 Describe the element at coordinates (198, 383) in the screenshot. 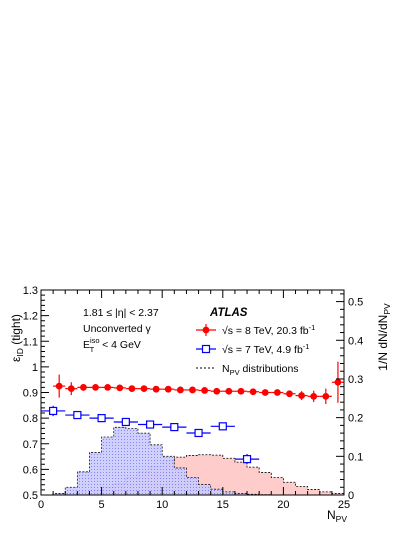

I see `series-eff_8tev` at that location.